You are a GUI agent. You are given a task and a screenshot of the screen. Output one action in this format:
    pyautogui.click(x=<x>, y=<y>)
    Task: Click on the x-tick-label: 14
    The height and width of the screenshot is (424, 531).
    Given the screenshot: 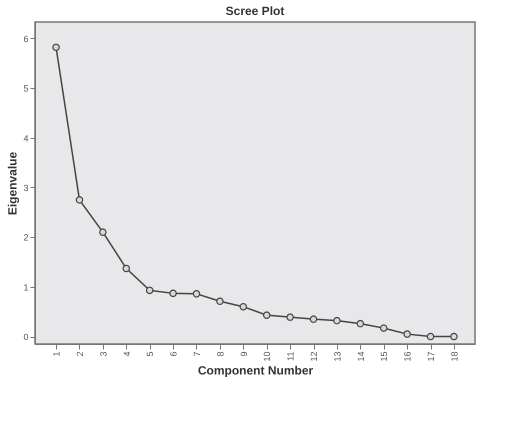 What is the action you would take?
    pyautogui.click(x=361, y=357)
    